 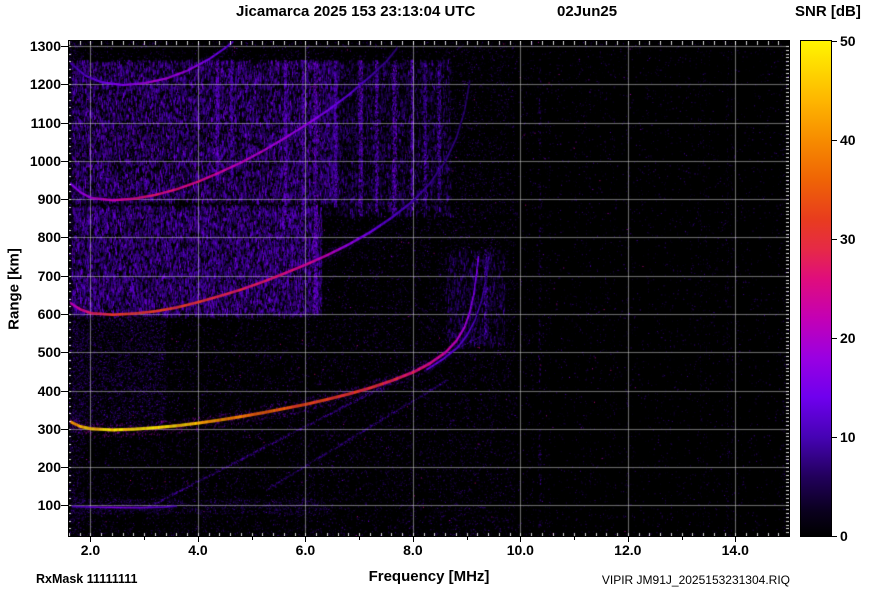 What do you see at coordinates (848, 239) in the screenshot?
I see `colorbar-tick-label: 30` at bounding box center [848, 239].